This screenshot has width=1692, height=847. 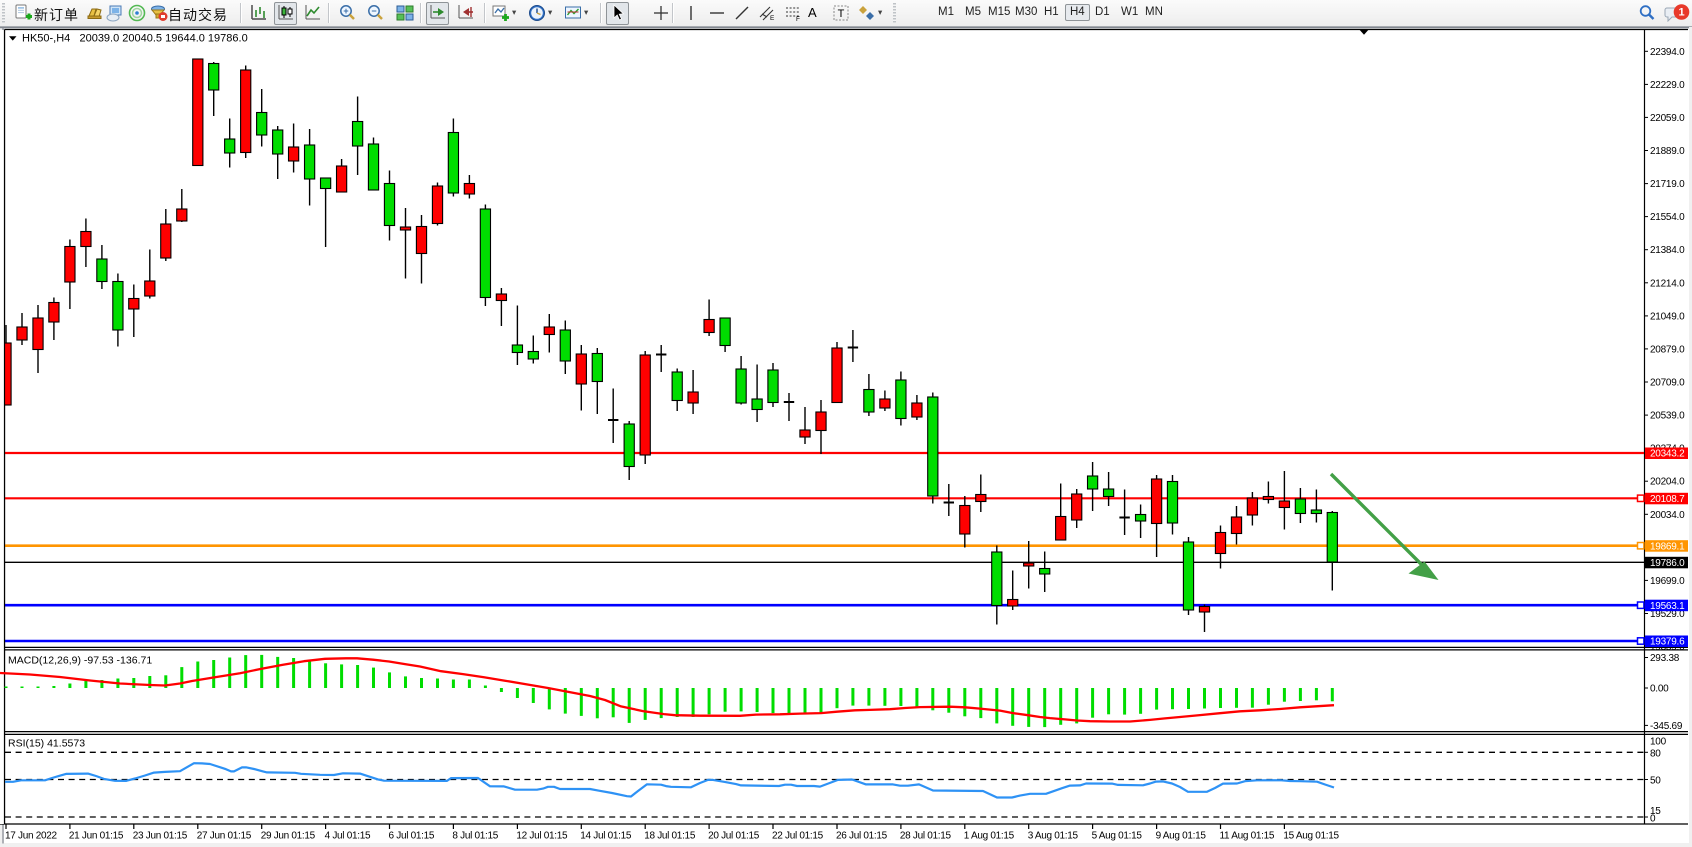 What do you see at coordinates (1667, 416) in the screenshot?
I see `svg-text: 20539.0` at bounding box center [1667, 416].